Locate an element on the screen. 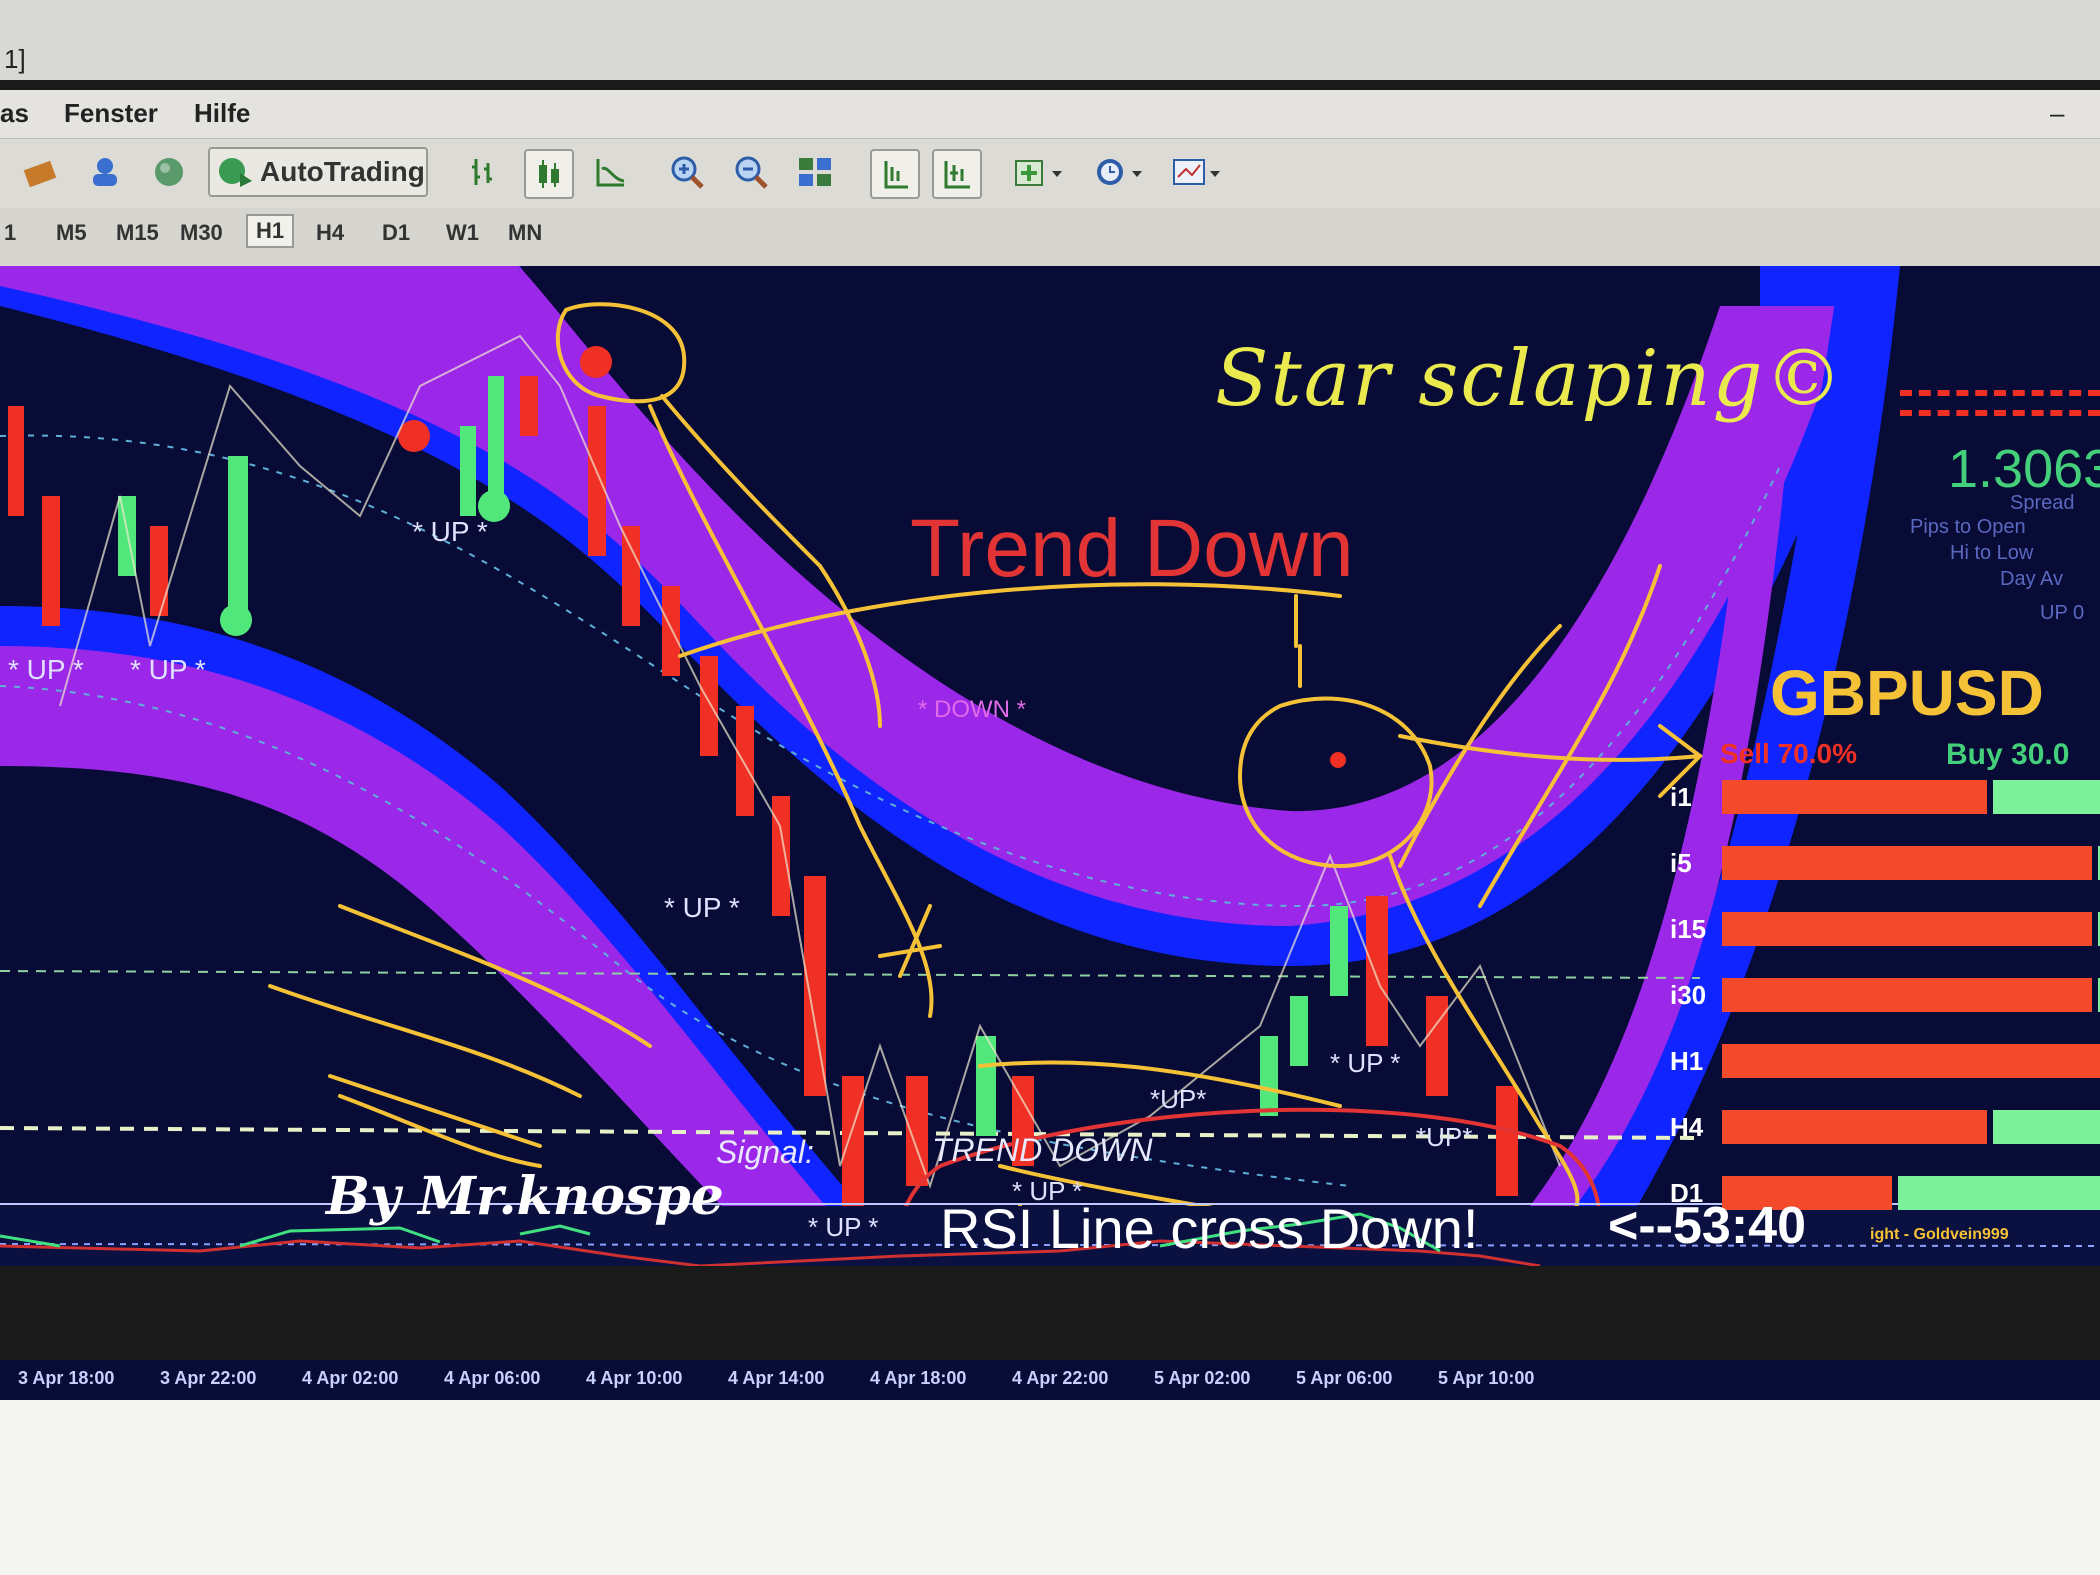  zoom-out-icon is located at coordinates (751, 172).